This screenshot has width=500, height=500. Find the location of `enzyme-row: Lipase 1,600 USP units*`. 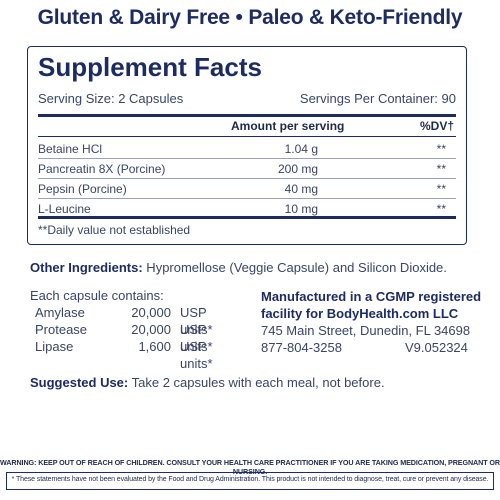

enzyme-row: Lipase 1,600 USP units* is located at coordinates (121, 354).